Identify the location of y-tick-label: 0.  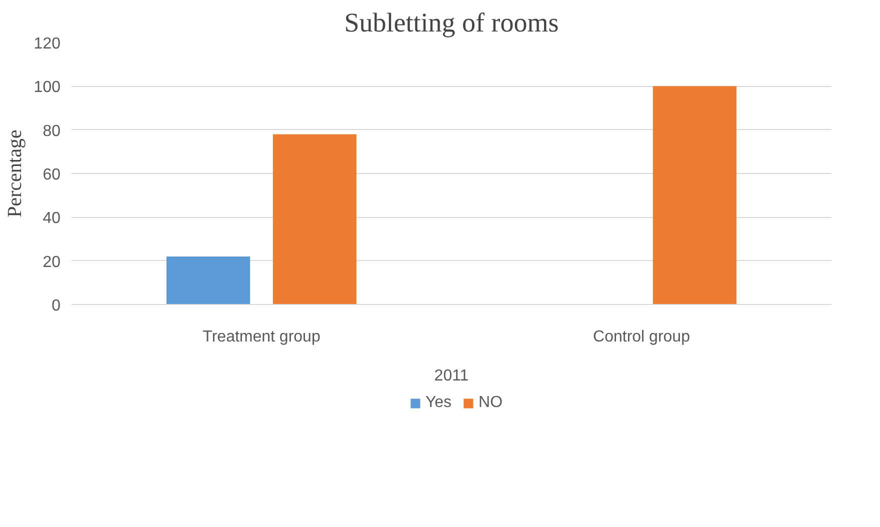
(56, 306).